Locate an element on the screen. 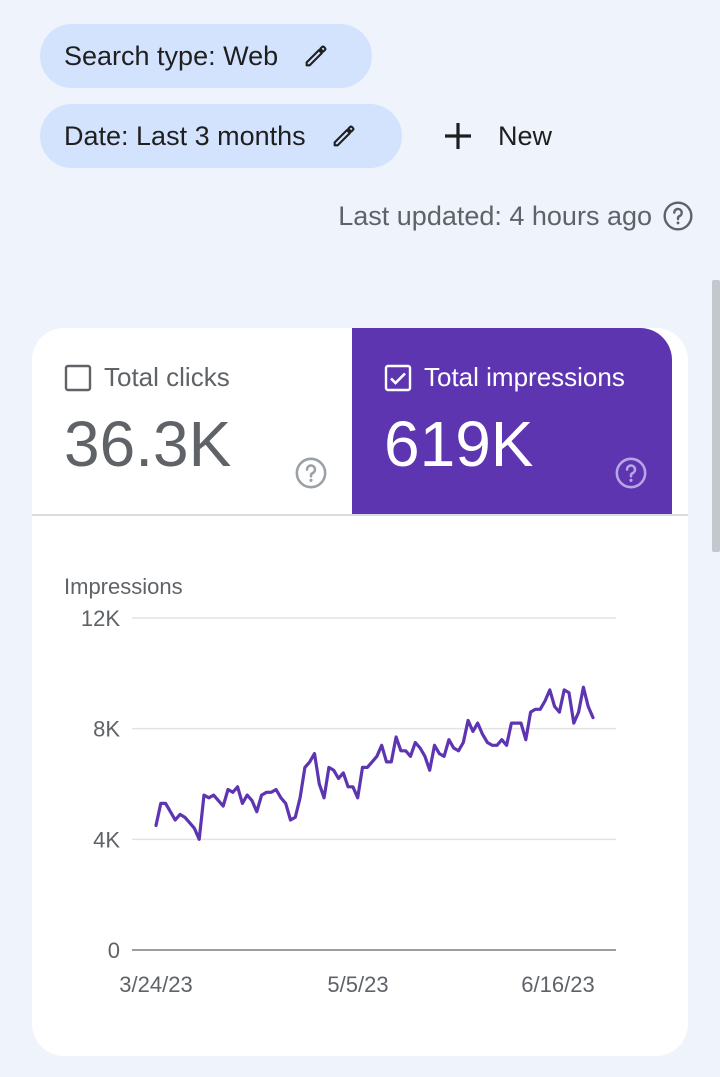  x-tick-label: 3/24/23 is located at coordinates (155, 984).